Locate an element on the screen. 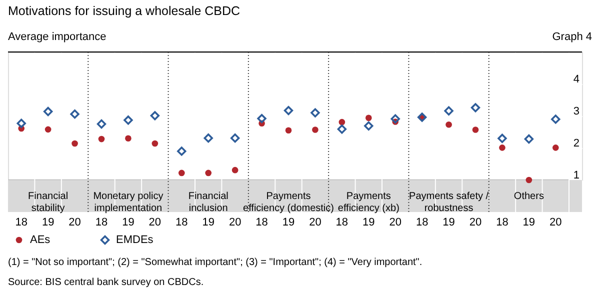 The width and height of the screenshot is (600, 291). text: Payments efficiency (xb) is located at coordinates (369, 202).